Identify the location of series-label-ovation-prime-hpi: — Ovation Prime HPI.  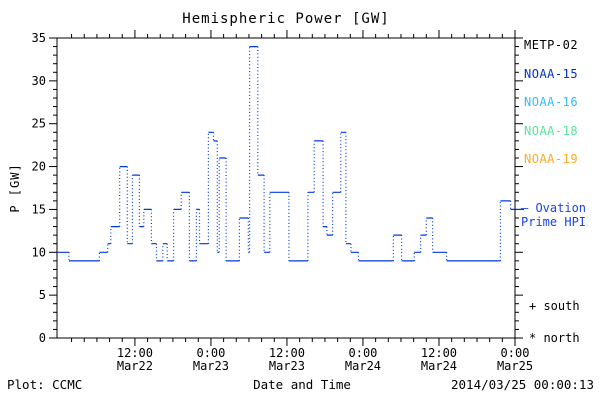
(553, 215).